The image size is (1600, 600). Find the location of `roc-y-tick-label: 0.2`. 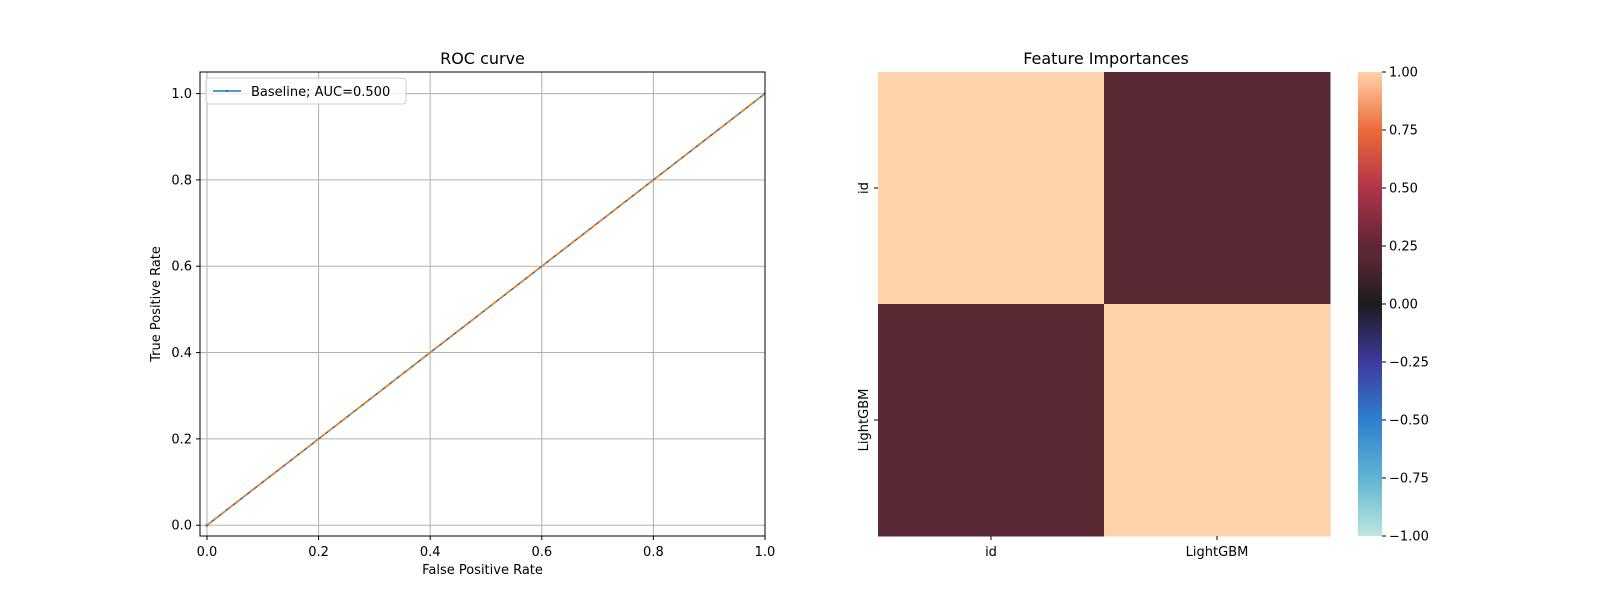

roc-y-tick-label: 0.2 is located at coordinates (181, 439).